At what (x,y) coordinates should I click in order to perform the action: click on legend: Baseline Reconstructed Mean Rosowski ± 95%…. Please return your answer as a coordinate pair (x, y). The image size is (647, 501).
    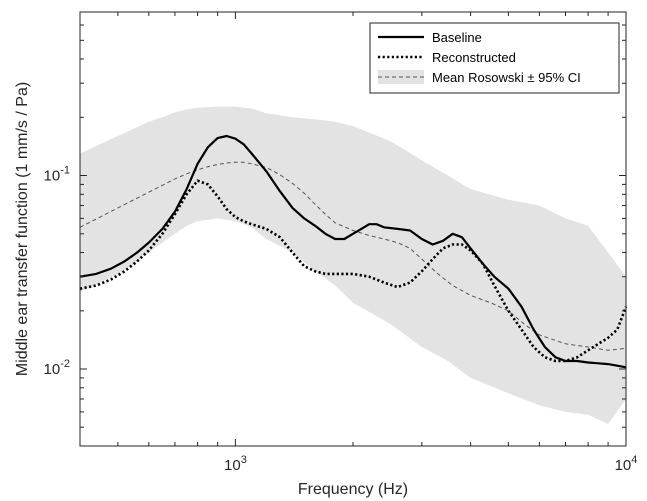
    Looking at the image, I should click on (494, 58).